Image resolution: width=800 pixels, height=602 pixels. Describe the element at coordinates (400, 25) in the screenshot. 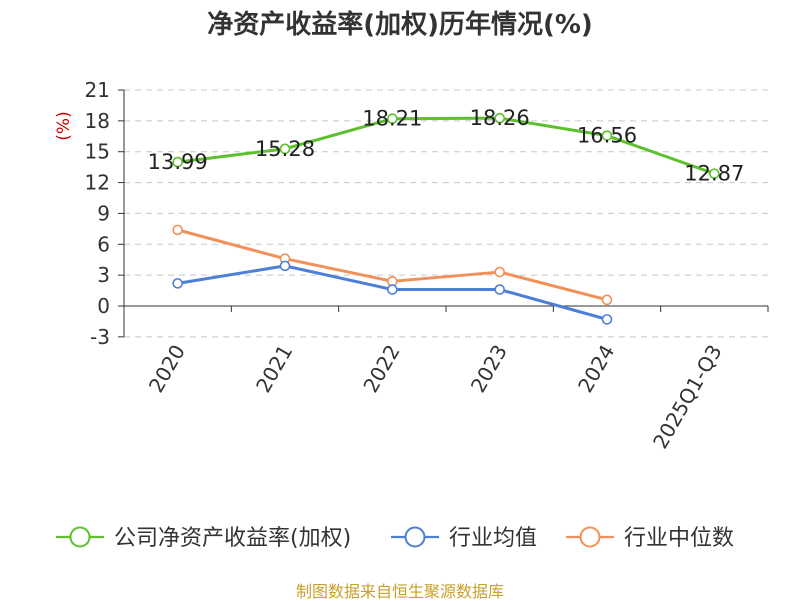

I see `chart-title: 净资产收益率(加权)历年情况(%)` at that location.